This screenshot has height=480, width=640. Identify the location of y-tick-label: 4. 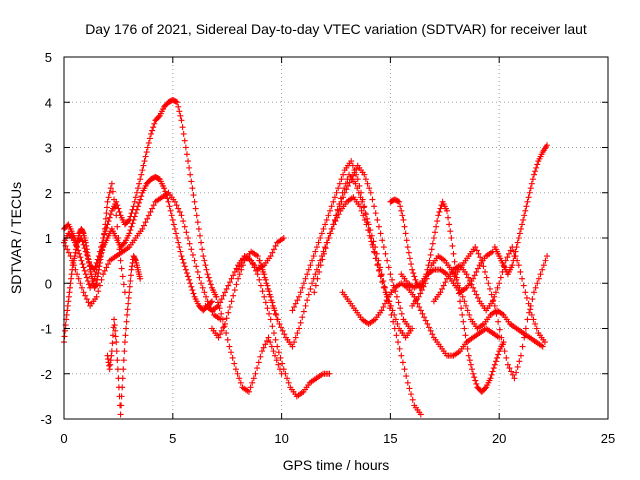
(48, 102).